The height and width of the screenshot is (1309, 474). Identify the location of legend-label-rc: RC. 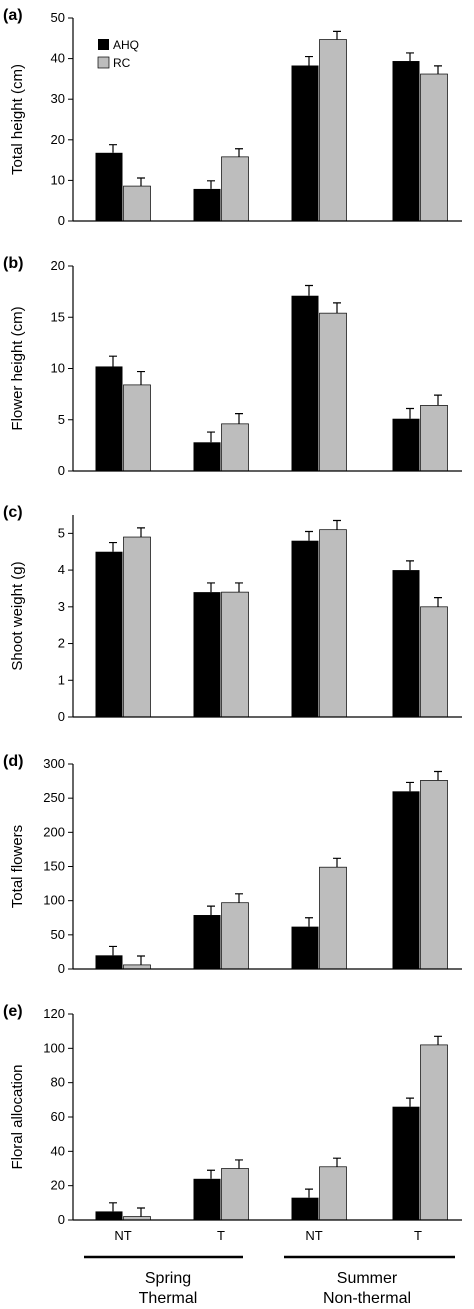
(122, 63).